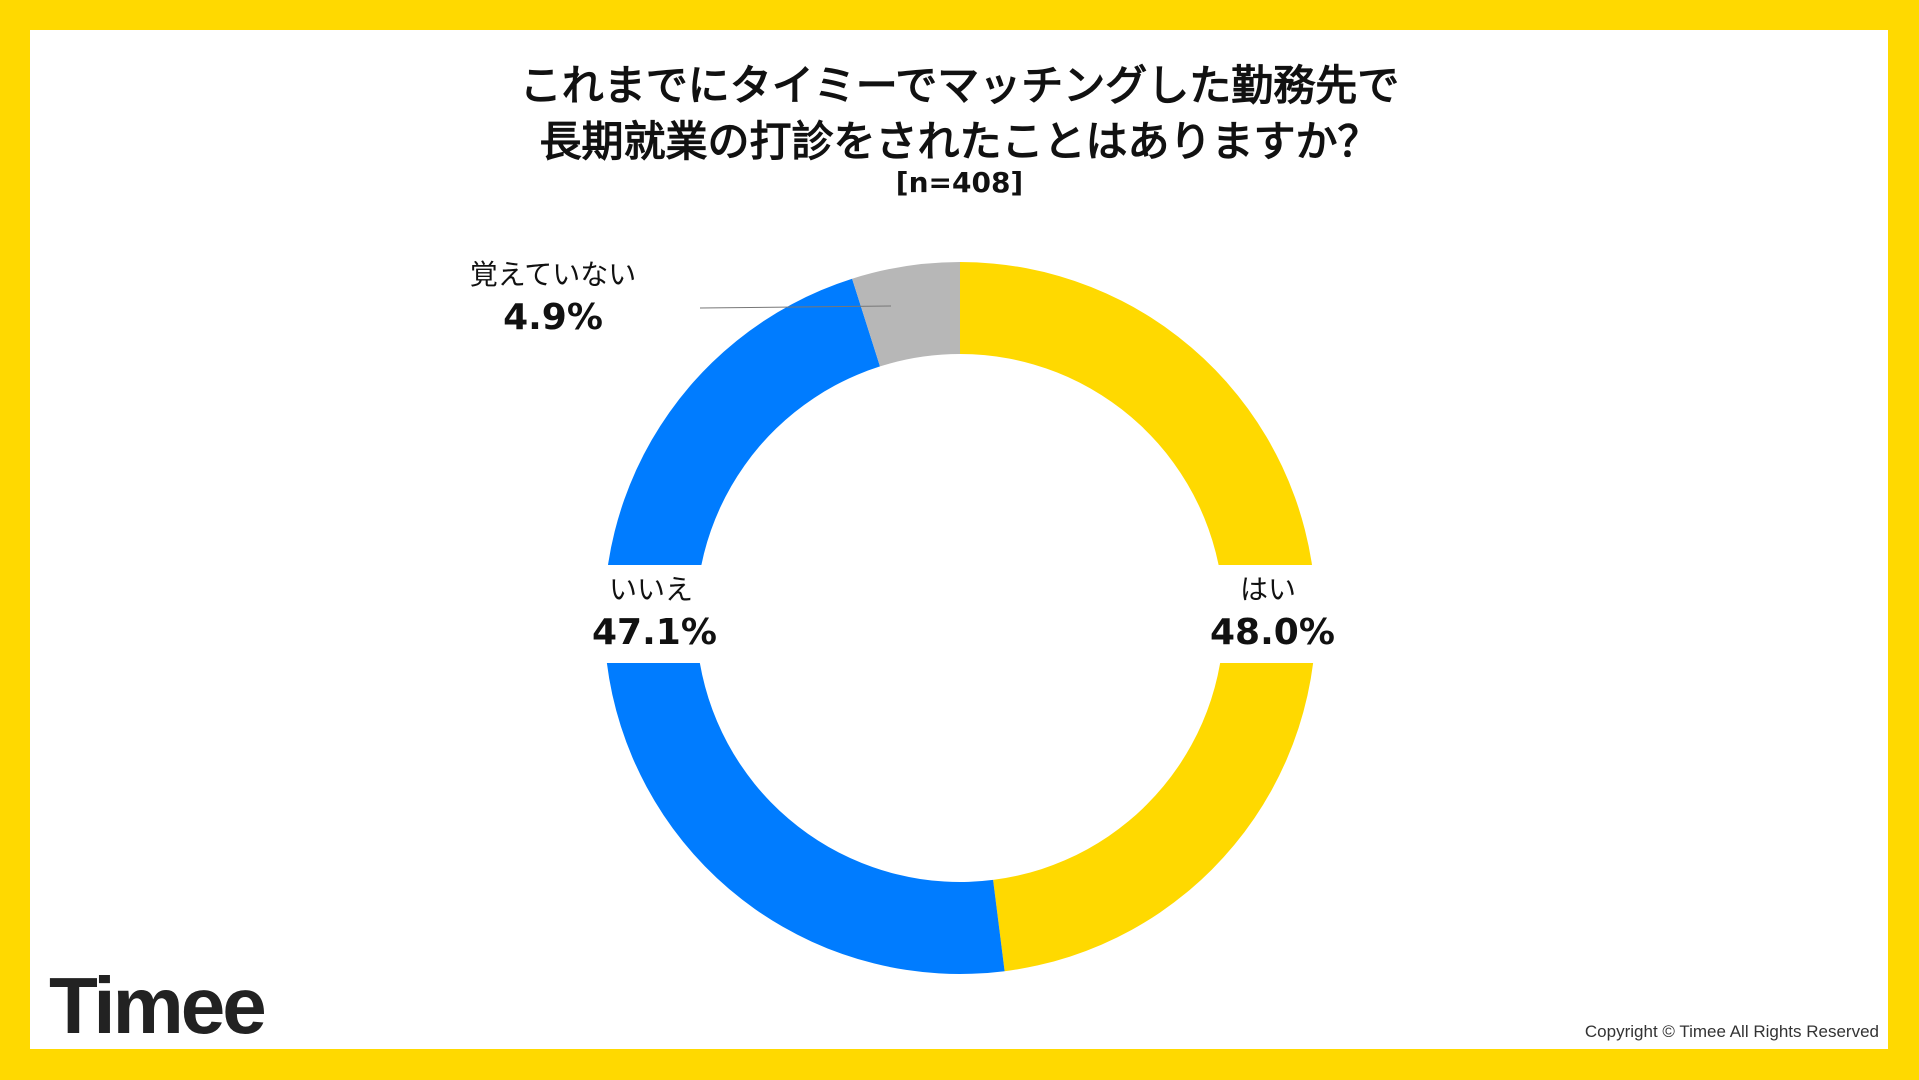 This screenshot has height=1080, width=1919. Describe the element at coordinates (906, 314) in the screenshot. I see `slice-dont-remember` at that location.